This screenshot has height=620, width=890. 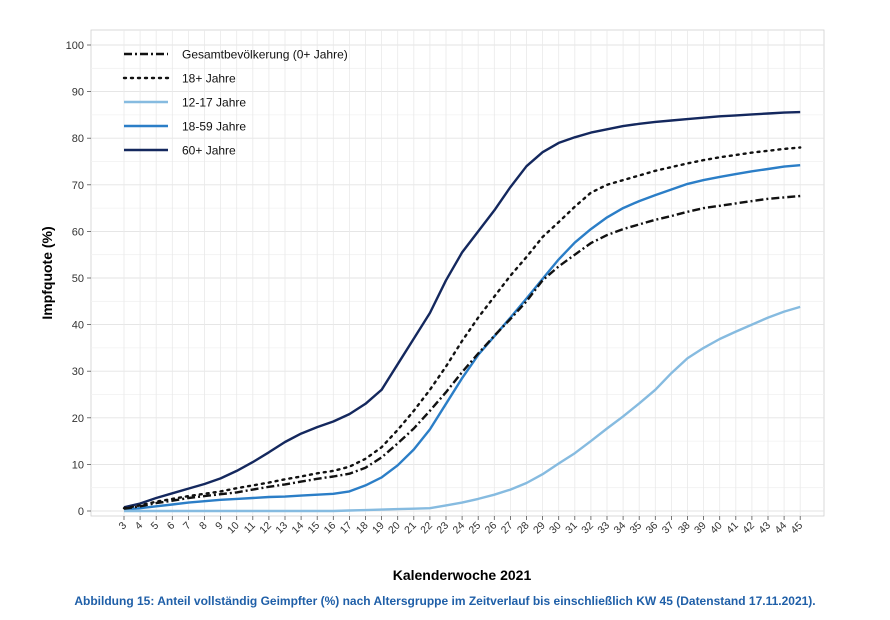 What do you see at coordinates (507, 528) in the screenshot?
I see `x-tick-label: 27` at bounding box center [507, 528].